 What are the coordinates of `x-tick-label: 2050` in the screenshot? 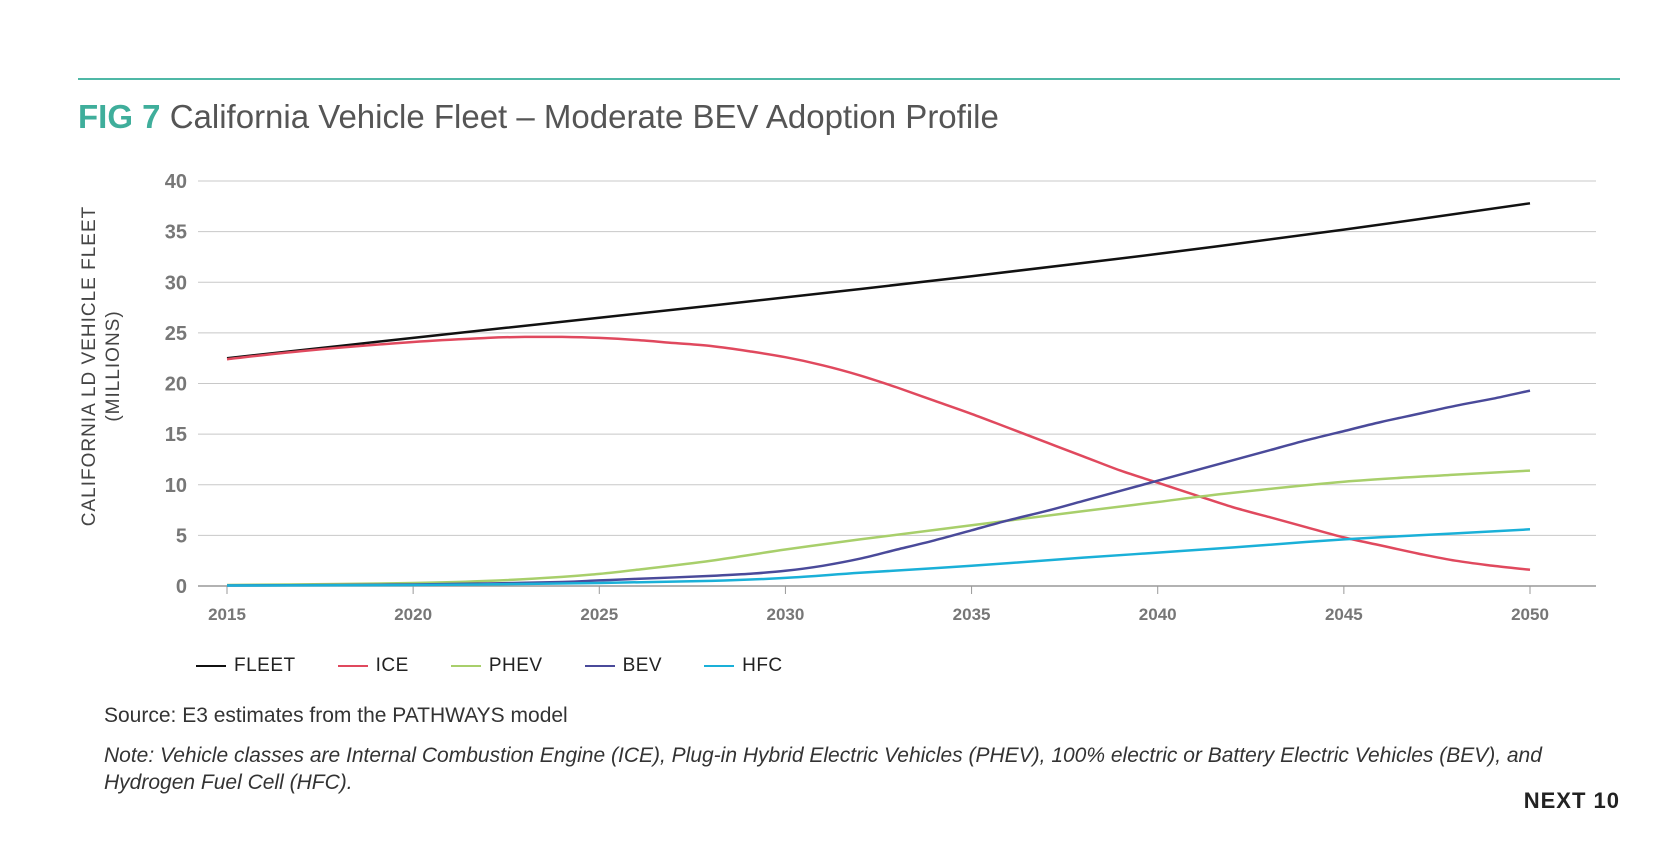 It's located at (1530, 614).